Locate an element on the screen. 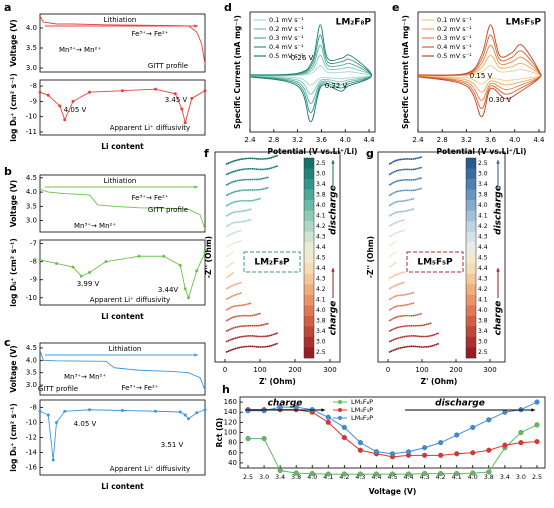 This screenshot has height=508, width=554. x-tick-label: 3.4 is located at coordinates (280, 477).